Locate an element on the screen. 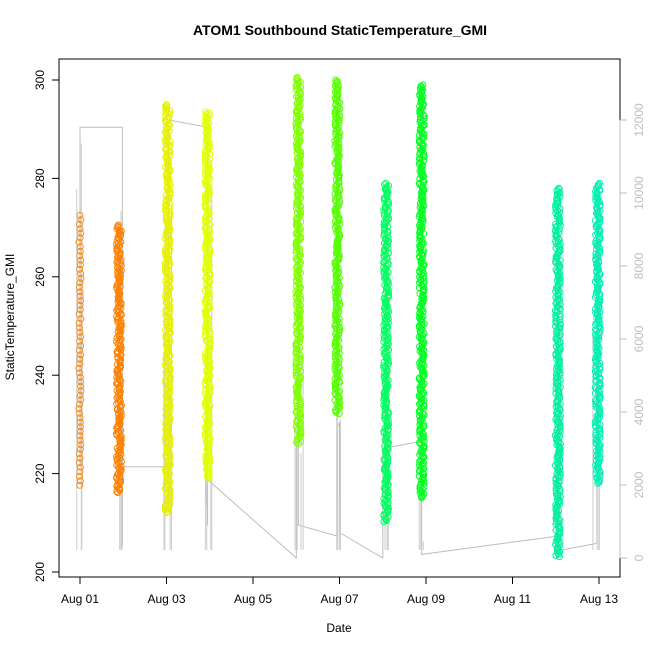 This screenshot has width=650, height=650. y-tick-label: 300 is located at coordinates (40, 80).